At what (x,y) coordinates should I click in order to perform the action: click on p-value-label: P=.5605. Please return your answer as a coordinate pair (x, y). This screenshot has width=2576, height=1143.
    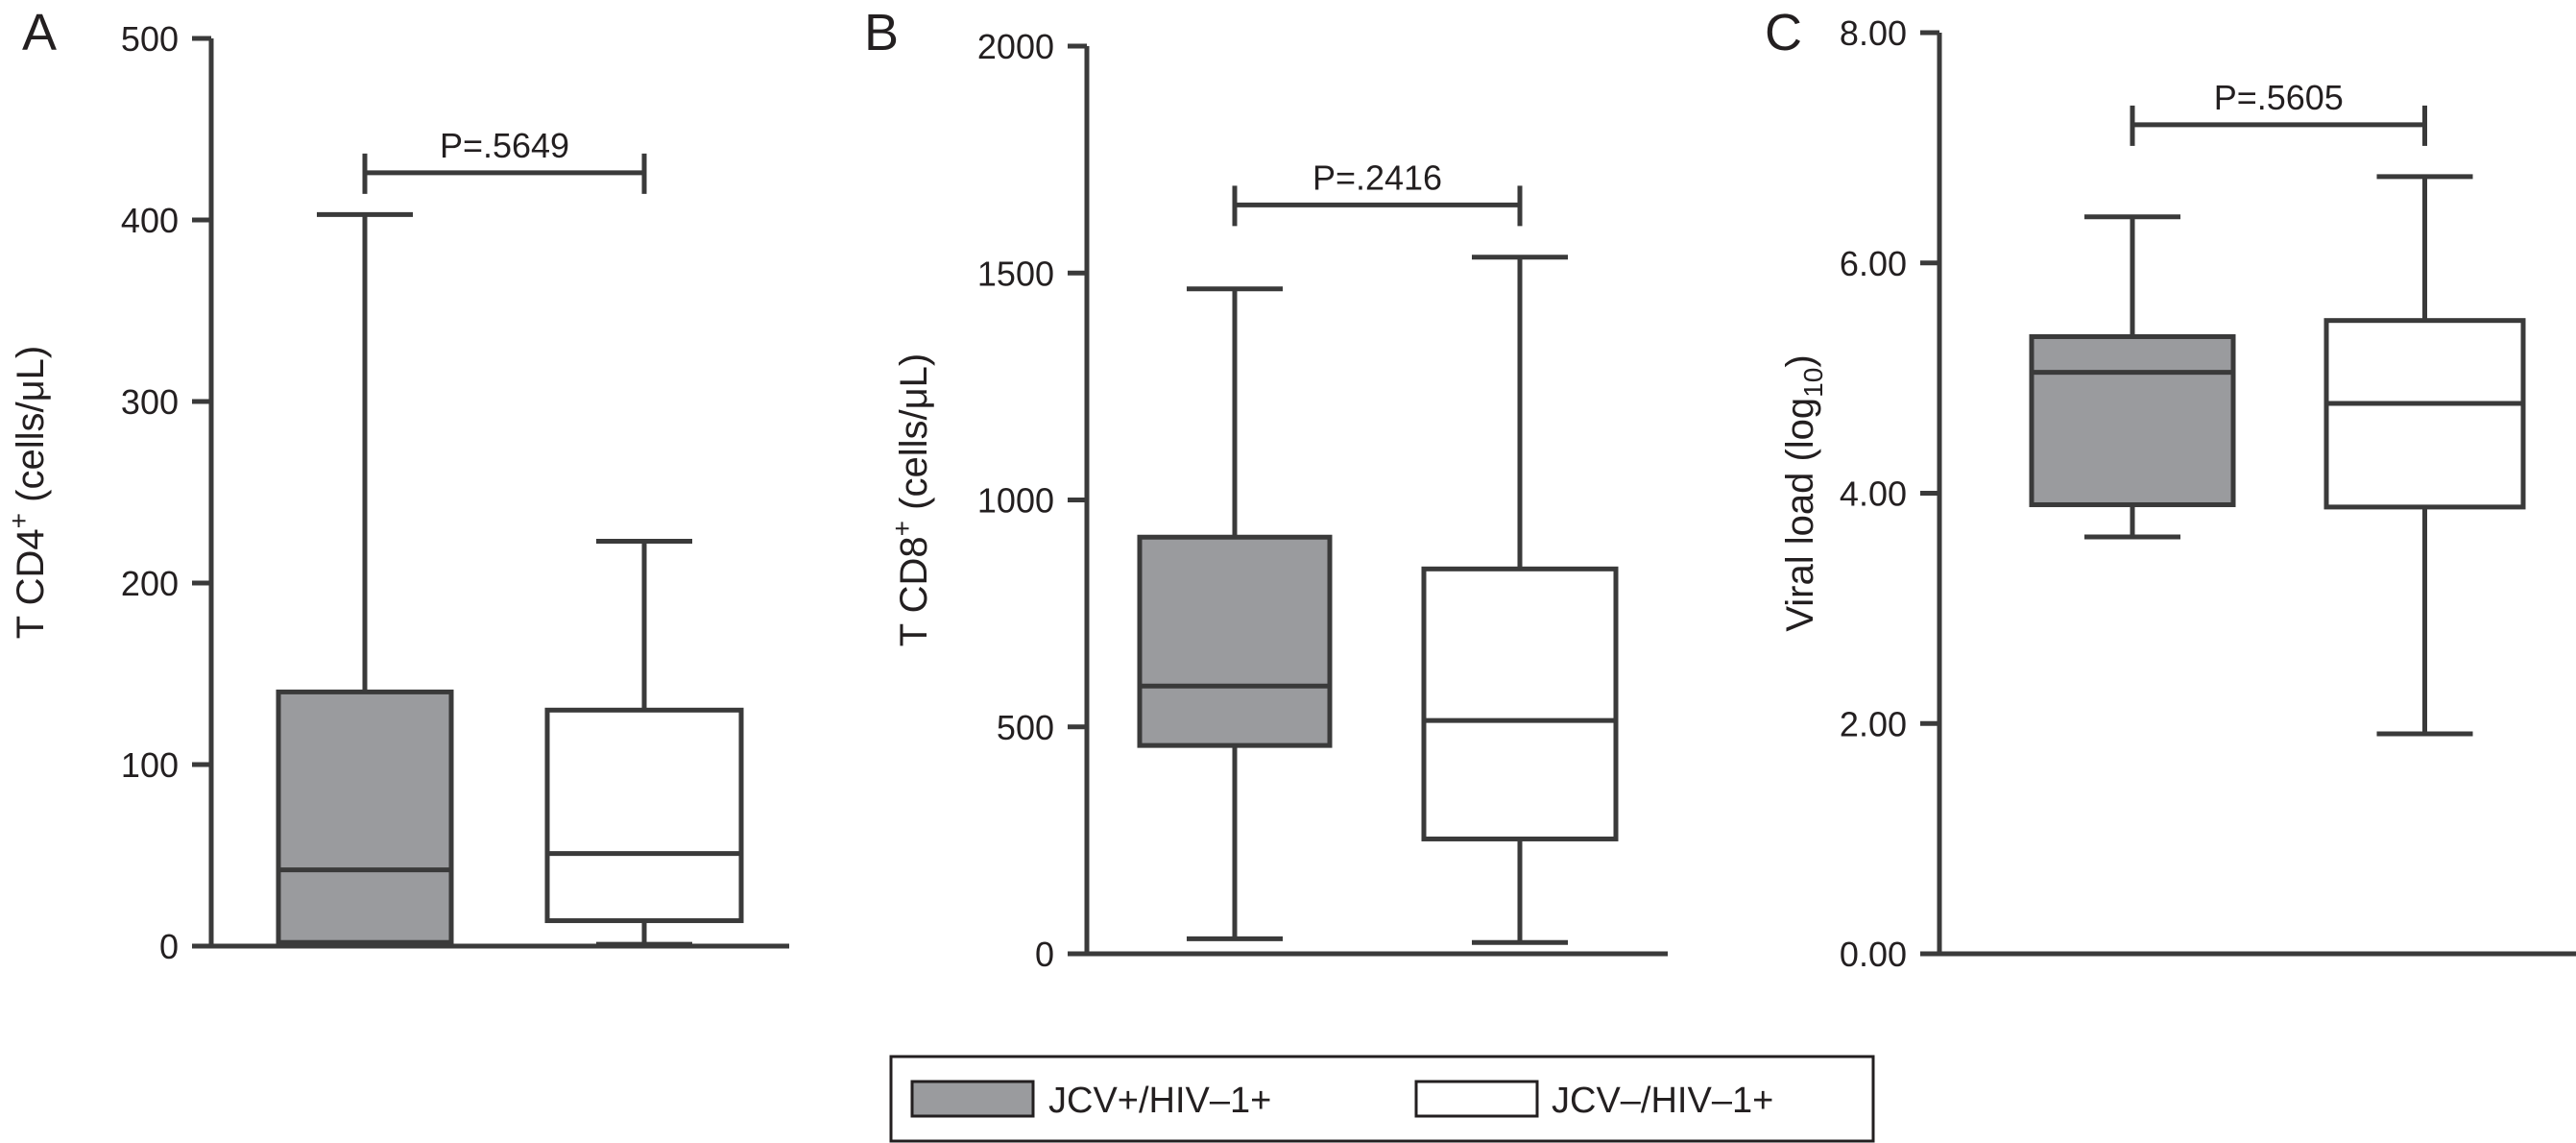
    Looking at the image, I should click on (2279, 97).